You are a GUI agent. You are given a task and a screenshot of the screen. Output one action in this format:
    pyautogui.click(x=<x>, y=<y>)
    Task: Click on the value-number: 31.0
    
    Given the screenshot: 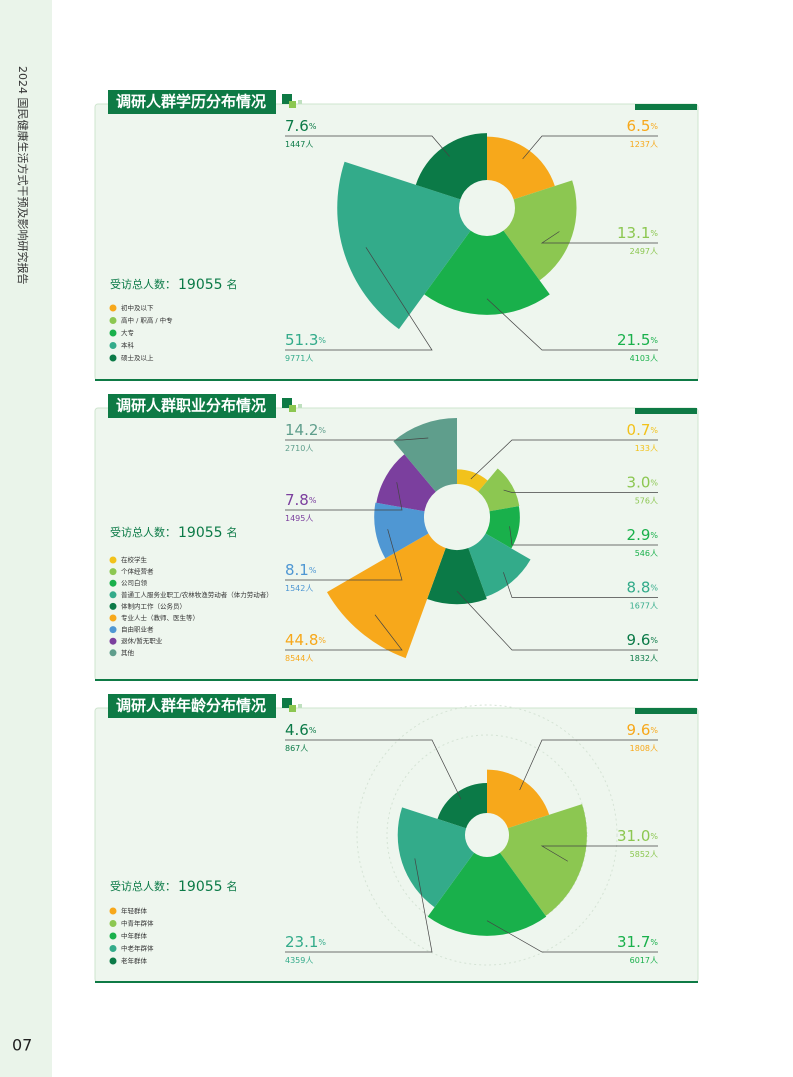 What is the action you would take?
    pyautogui.click(x=633, y=836)
    